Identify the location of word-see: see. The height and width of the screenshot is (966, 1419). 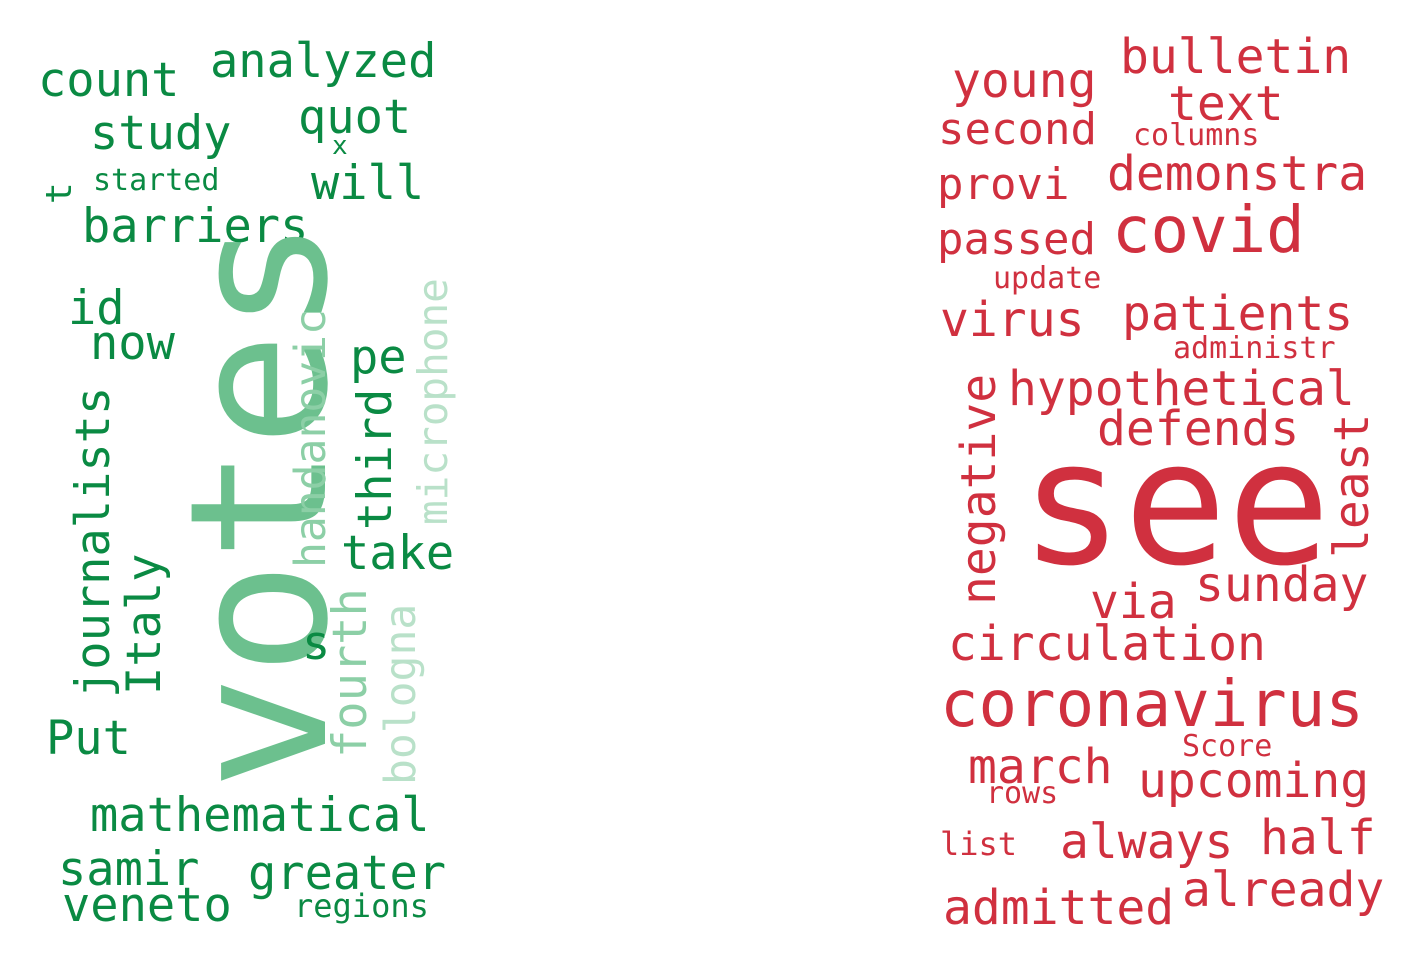
(1175, 503).